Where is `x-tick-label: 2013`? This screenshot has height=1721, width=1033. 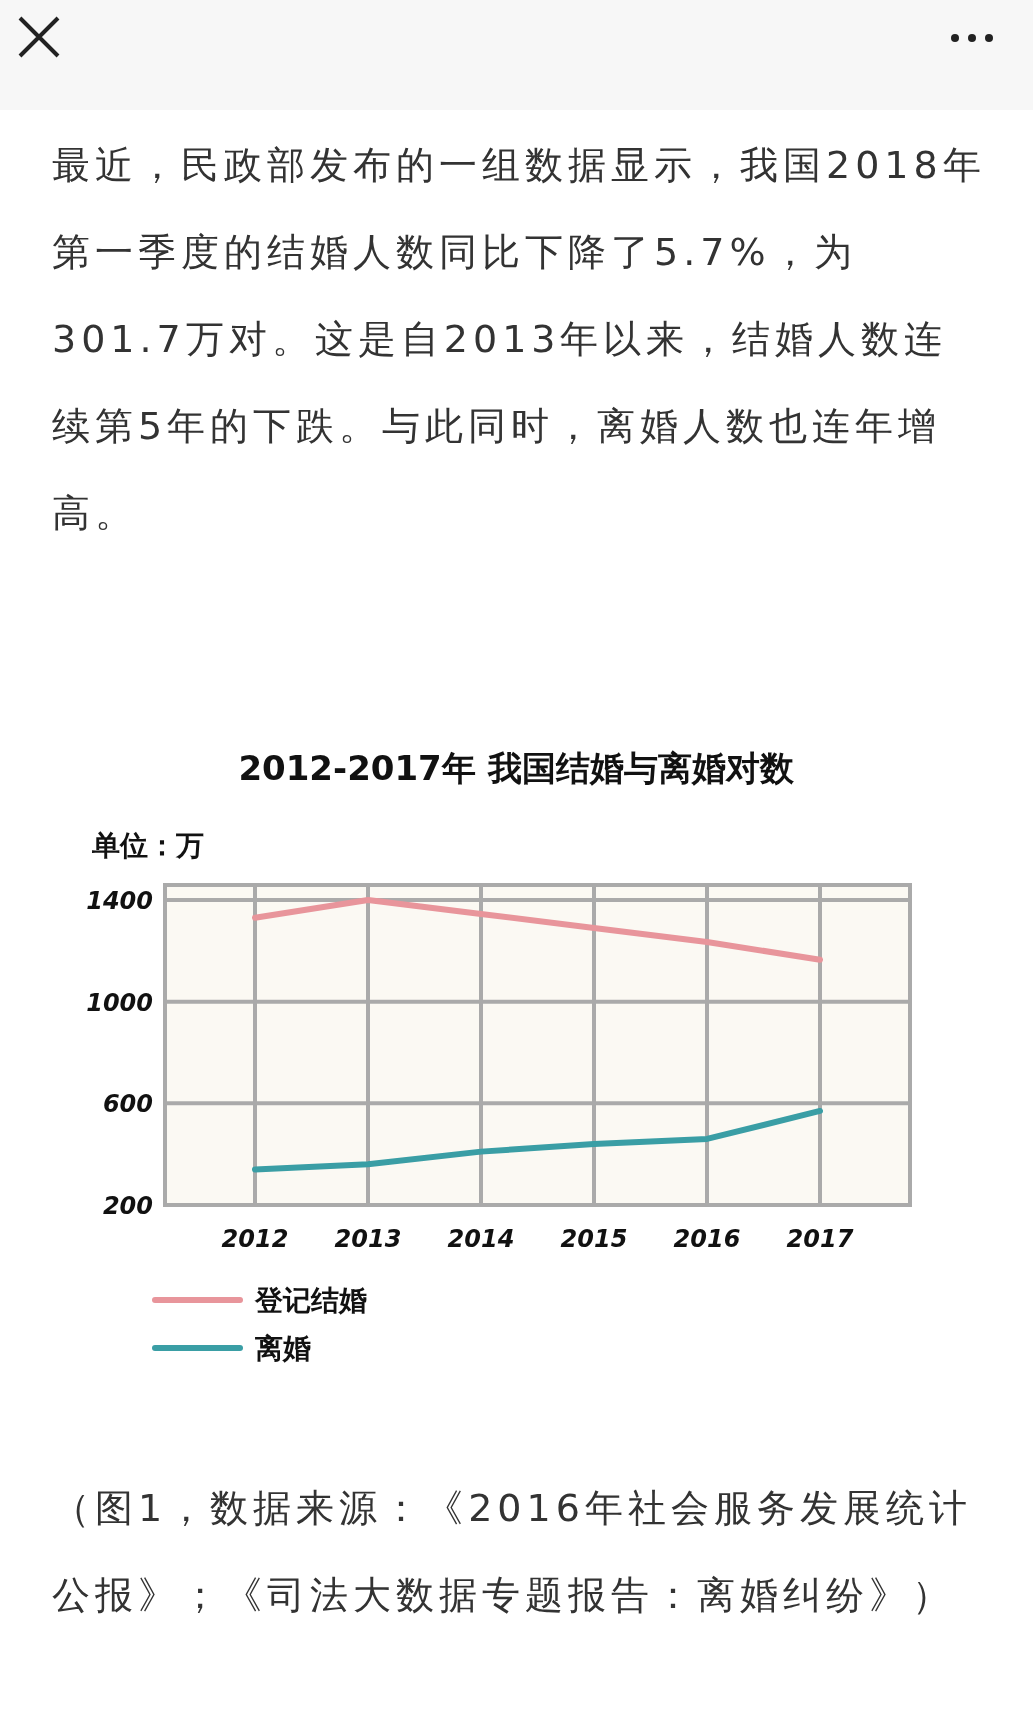
x-tick-label: 2013 is located at coordinates (368, 1239).